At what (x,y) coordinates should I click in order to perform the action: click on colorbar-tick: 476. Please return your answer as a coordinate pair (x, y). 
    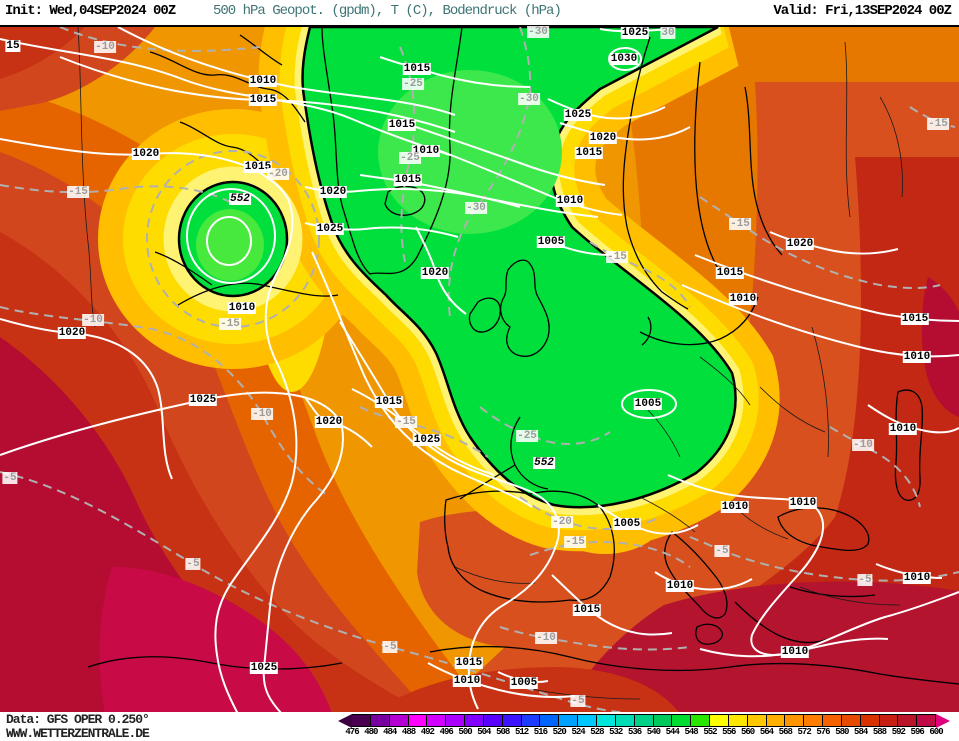
    Looking at the image, I should click on (352, 732).